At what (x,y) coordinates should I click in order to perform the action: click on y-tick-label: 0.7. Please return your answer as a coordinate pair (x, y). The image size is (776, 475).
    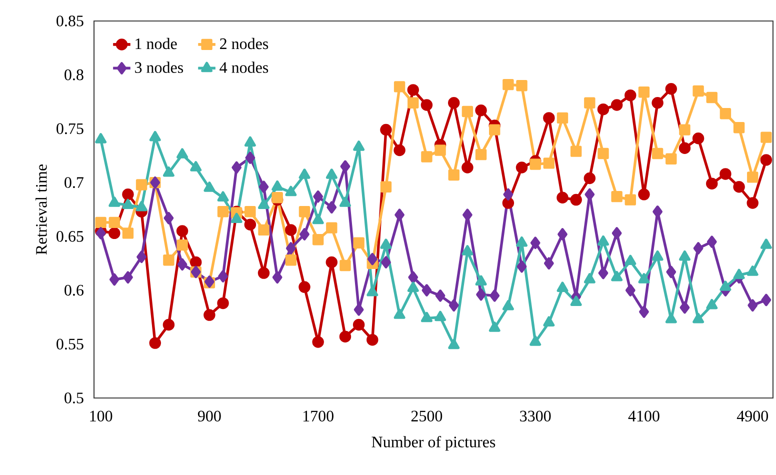
    Looking at the image, I should click on (74, 182).